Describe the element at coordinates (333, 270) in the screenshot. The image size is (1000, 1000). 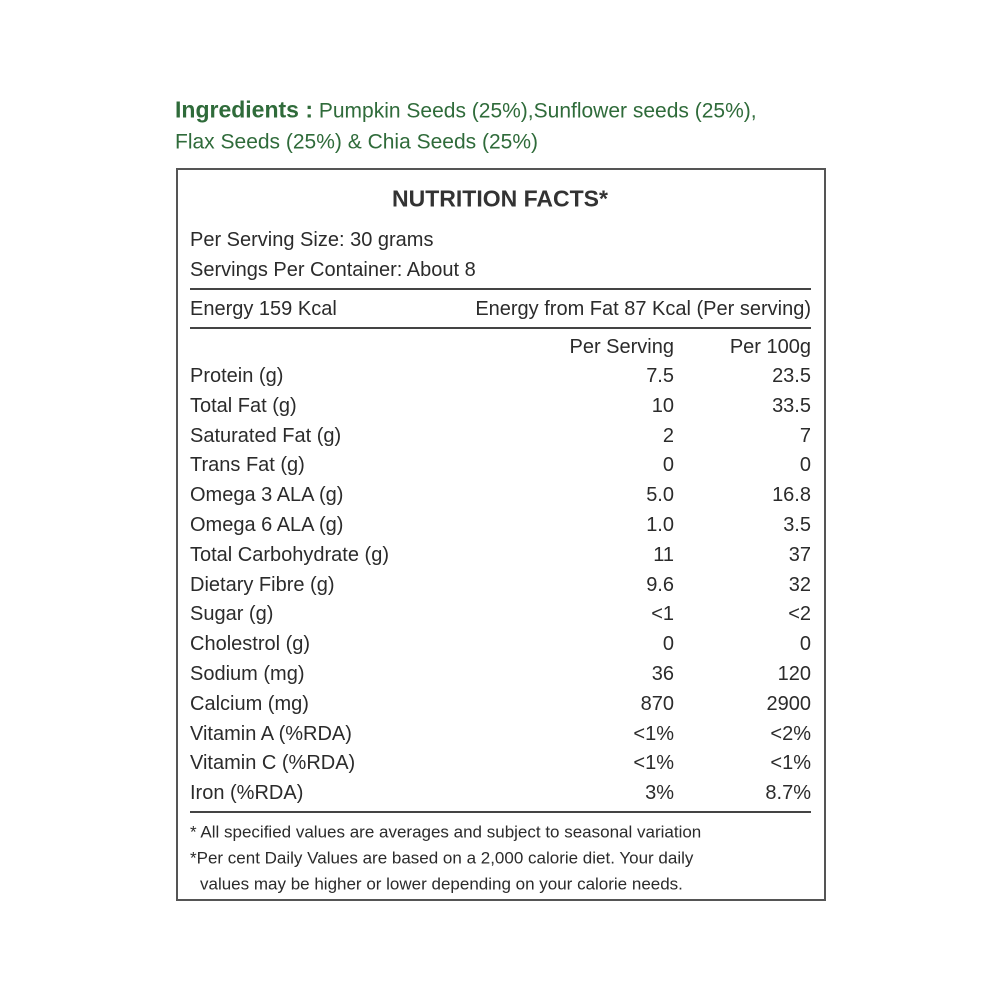
I see `servings-per-container: Servings Per Container: About 8` at that location.